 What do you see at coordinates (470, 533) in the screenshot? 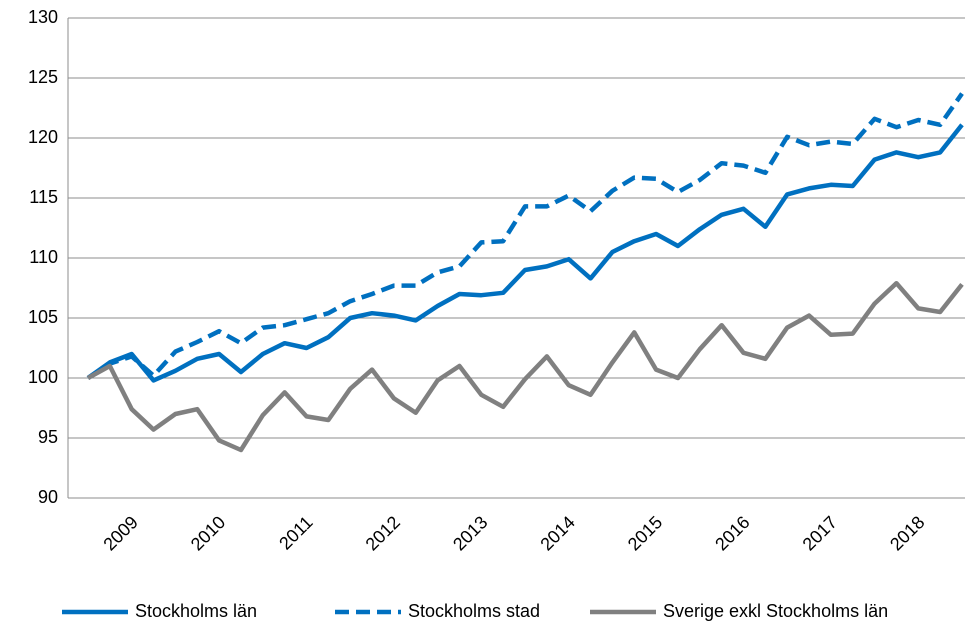
I see `x-tick-label: 2013` at bounding box center [470, 533].